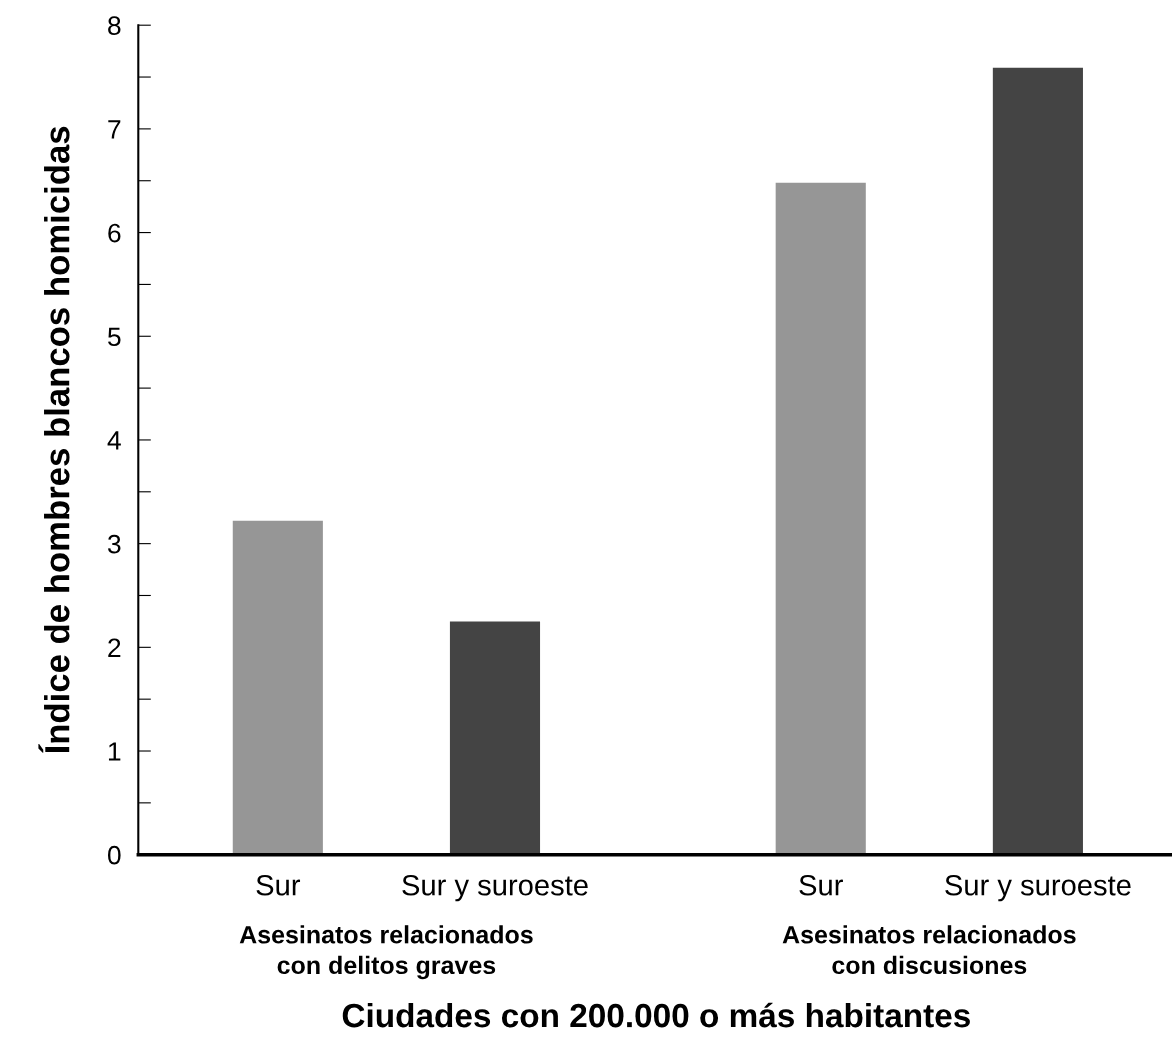  Describe the element at coordinates (495, 888) in the screenshot. I see `series-label: Sur y suroeste` at that location.